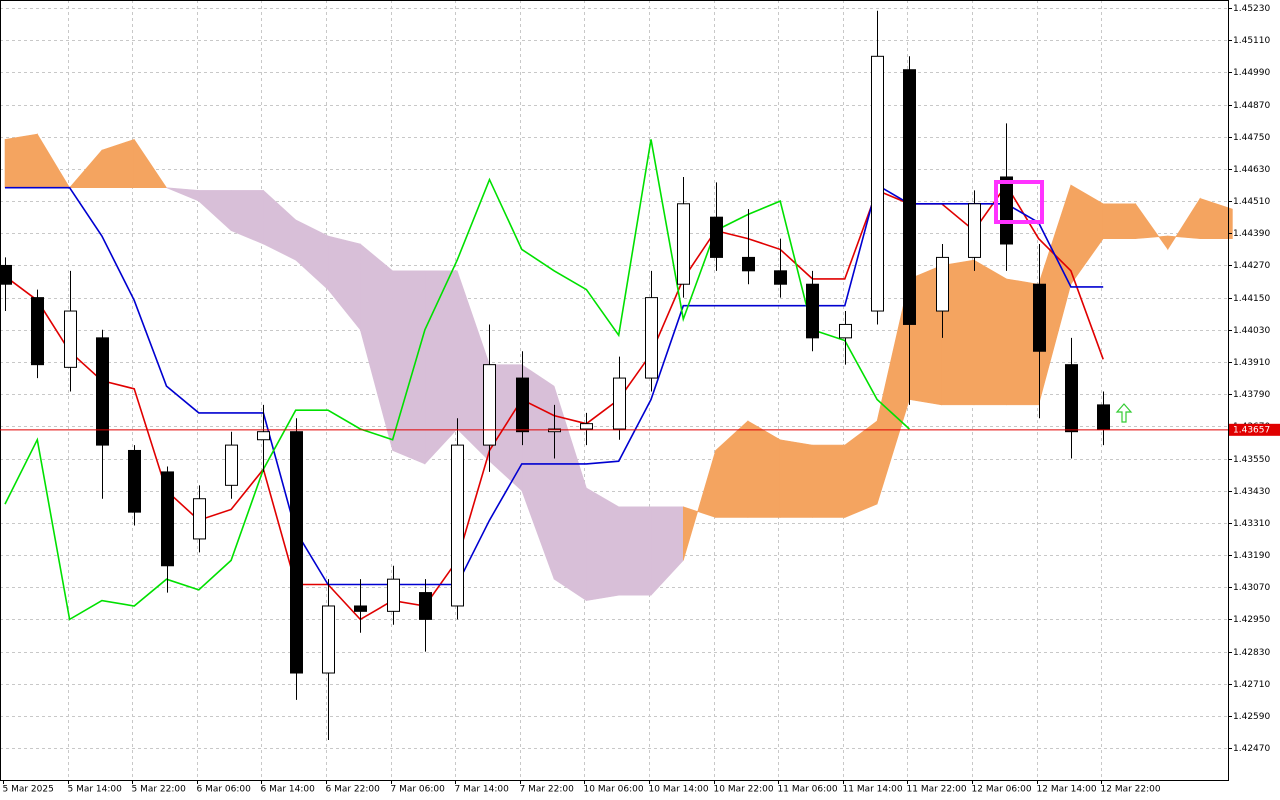  Describe the element at coordinates (808, 790) in the screenshot. I see `x-tick-label: 11 Mar 06:00` at that location.